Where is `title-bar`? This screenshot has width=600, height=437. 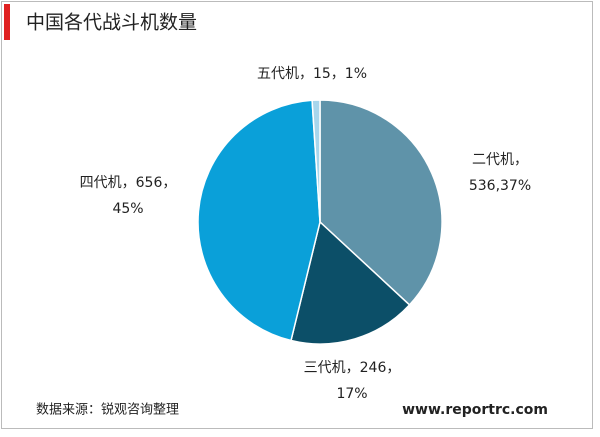 title-bar is located at coordinates (7, 22).